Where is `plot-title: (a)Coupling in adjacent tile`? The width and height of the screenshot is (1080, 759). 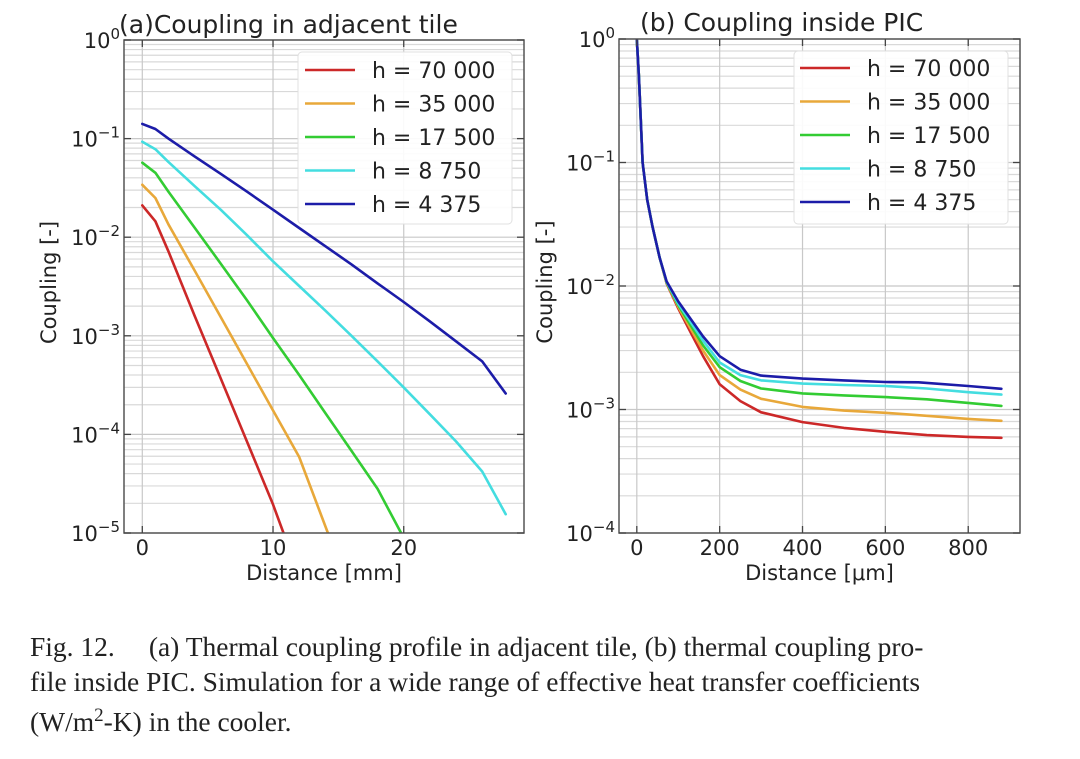
plot-title: (a)Coupling in adjacent tile is located at coordinates (288, 24).